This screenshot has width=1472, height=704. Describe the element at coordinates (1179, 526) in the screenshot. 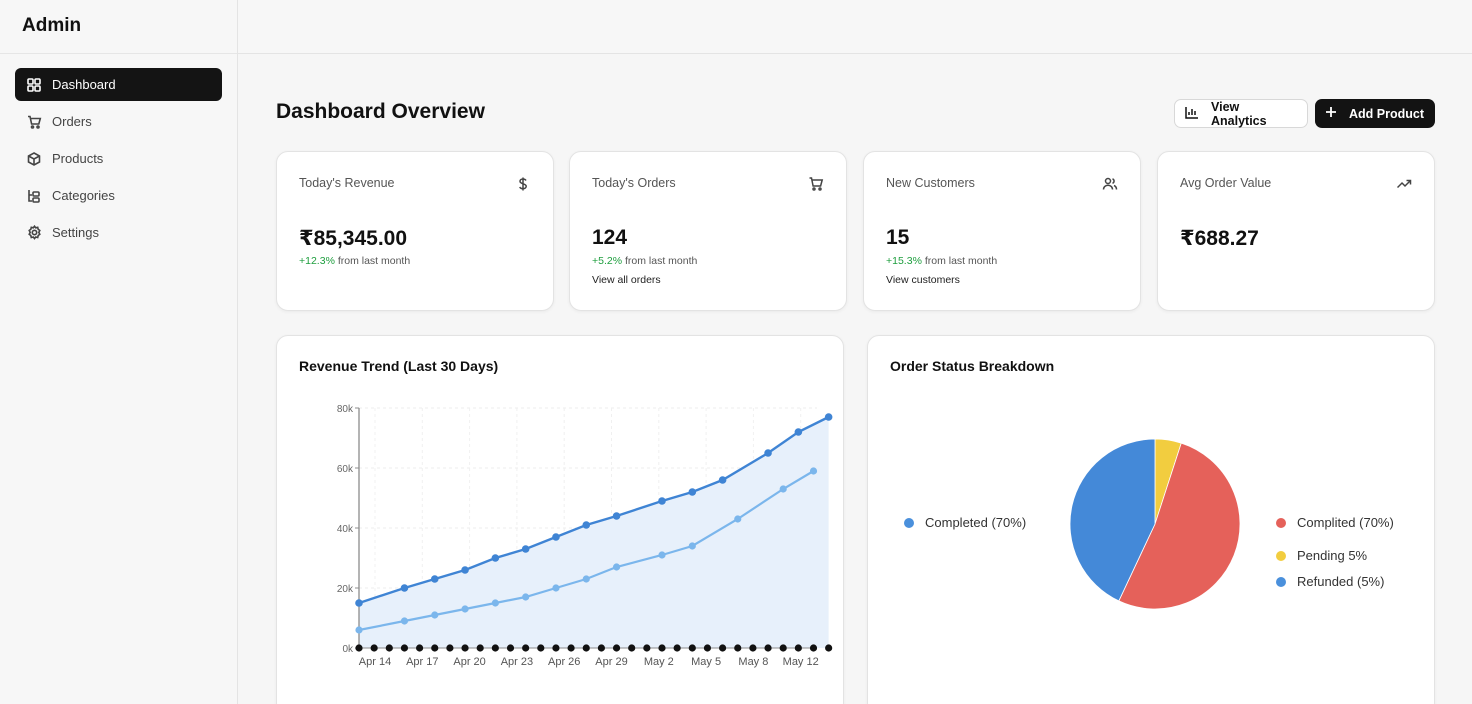

I see `pie-slice-complited` at that location.